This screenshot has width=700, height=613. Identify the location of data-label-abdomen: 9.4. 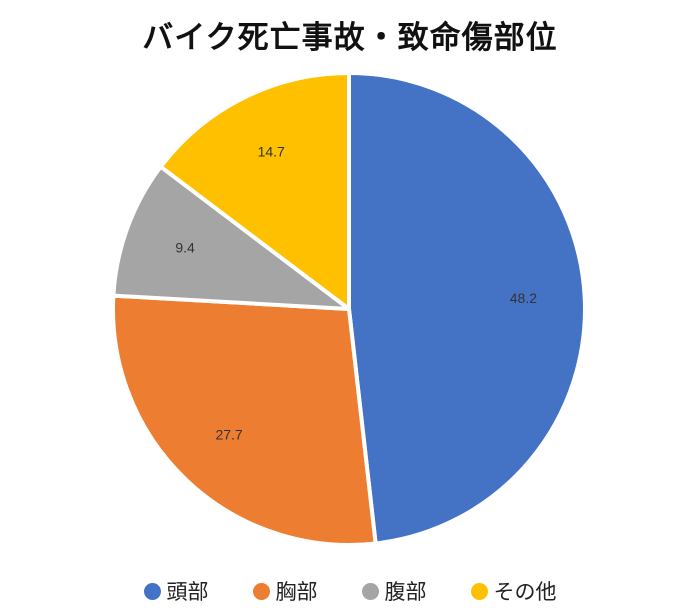
(185, 248).